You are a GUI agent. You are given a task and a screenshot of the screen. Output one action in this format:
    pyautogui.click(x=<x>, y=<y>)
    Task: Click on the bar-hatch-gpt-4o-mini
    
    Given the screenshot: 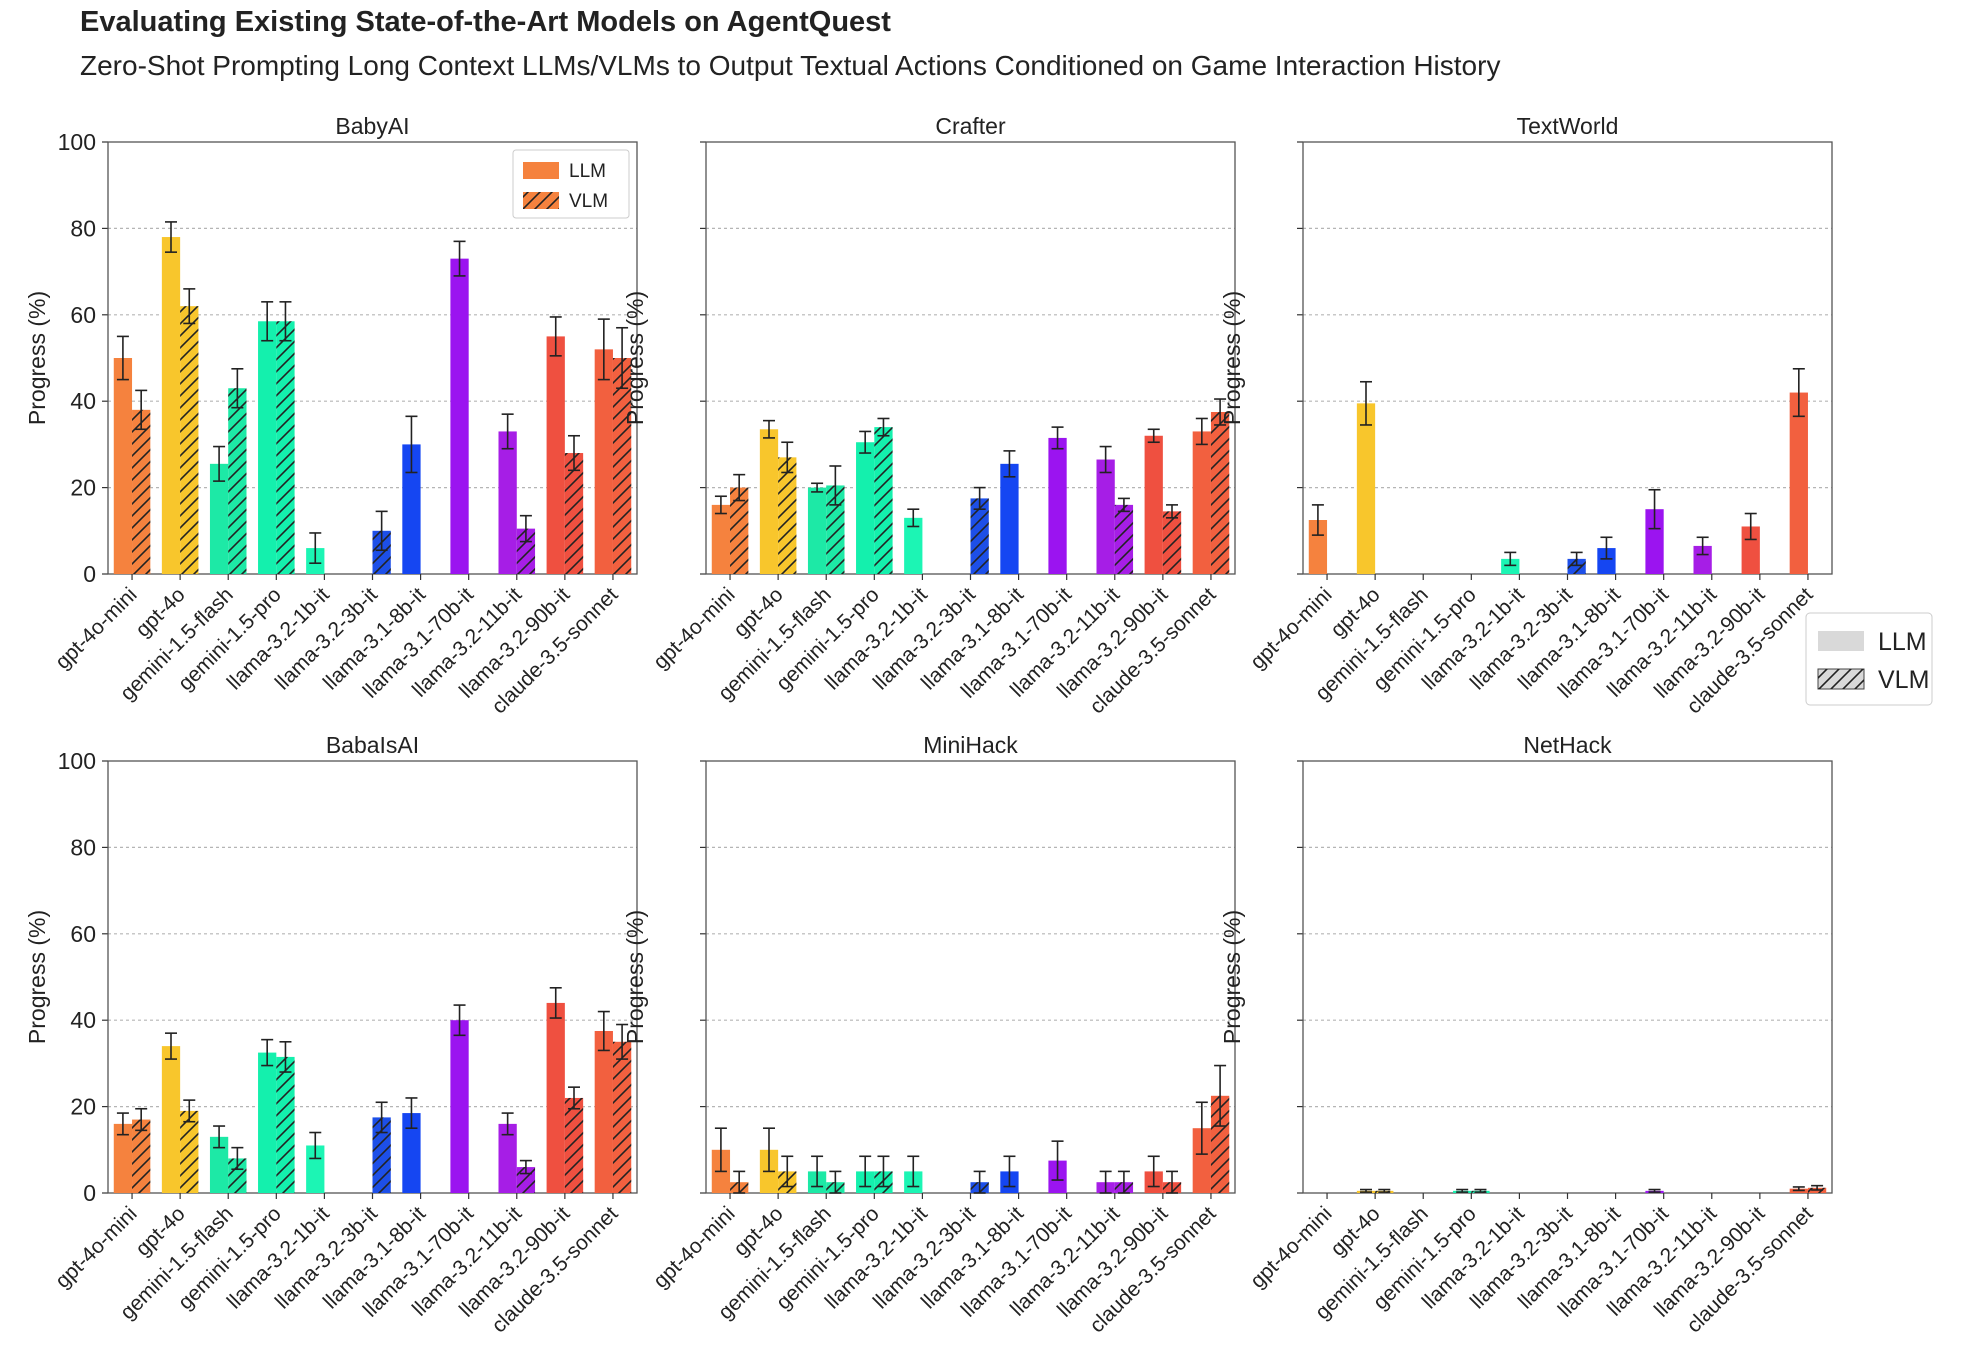 What is the action you would take?
    pyautogui.click(x=141, y=1156)
    